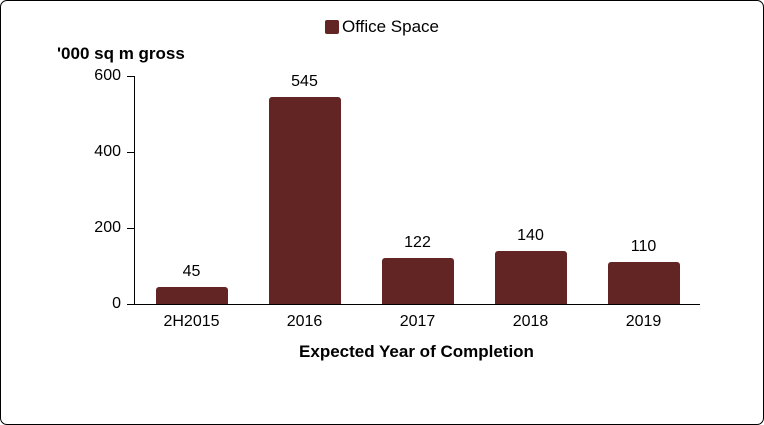  I want to click on legend-swatch-office-space, so click(331, 27).